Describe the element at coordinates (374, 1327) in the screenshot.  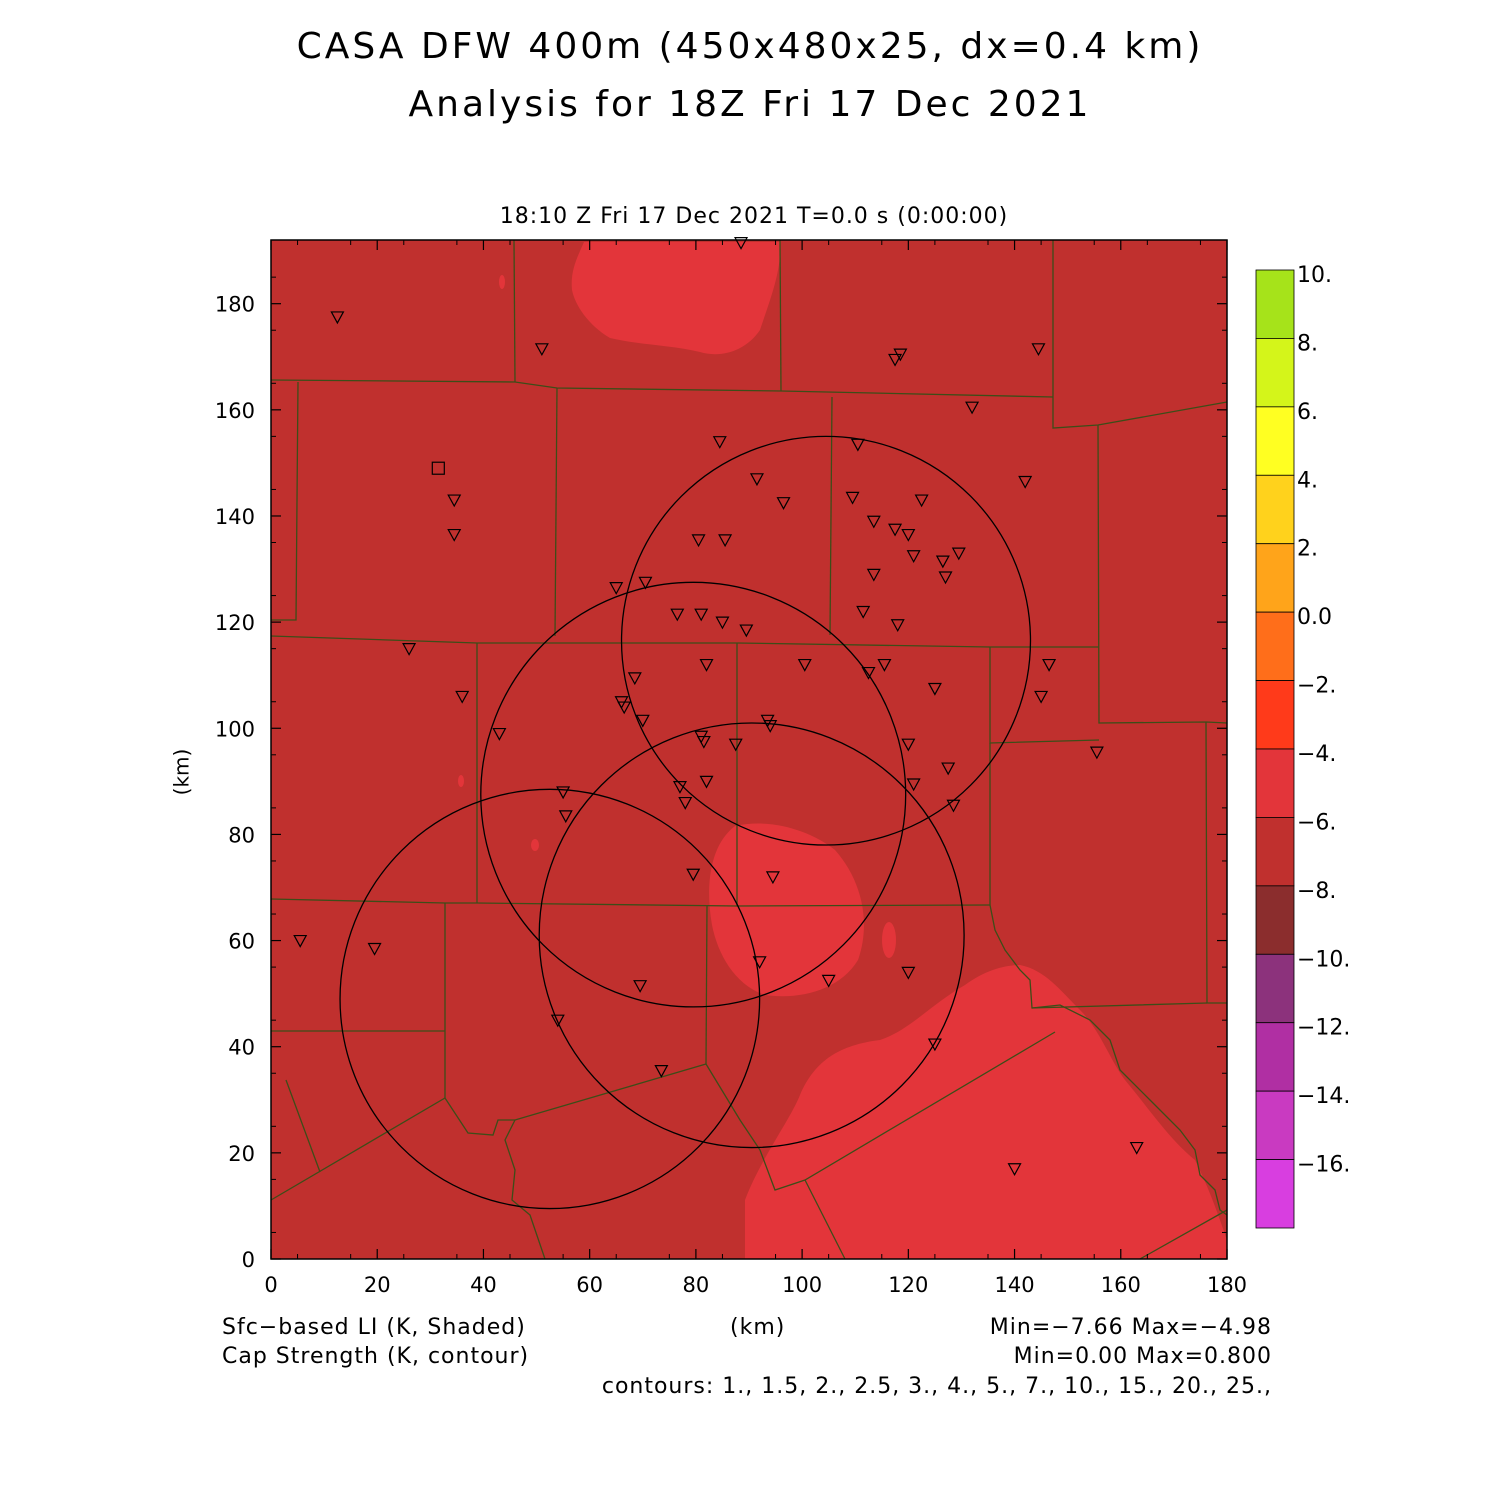
I see `shaded-field-label: Sfc−based LI (K, Shaded)` at that location.